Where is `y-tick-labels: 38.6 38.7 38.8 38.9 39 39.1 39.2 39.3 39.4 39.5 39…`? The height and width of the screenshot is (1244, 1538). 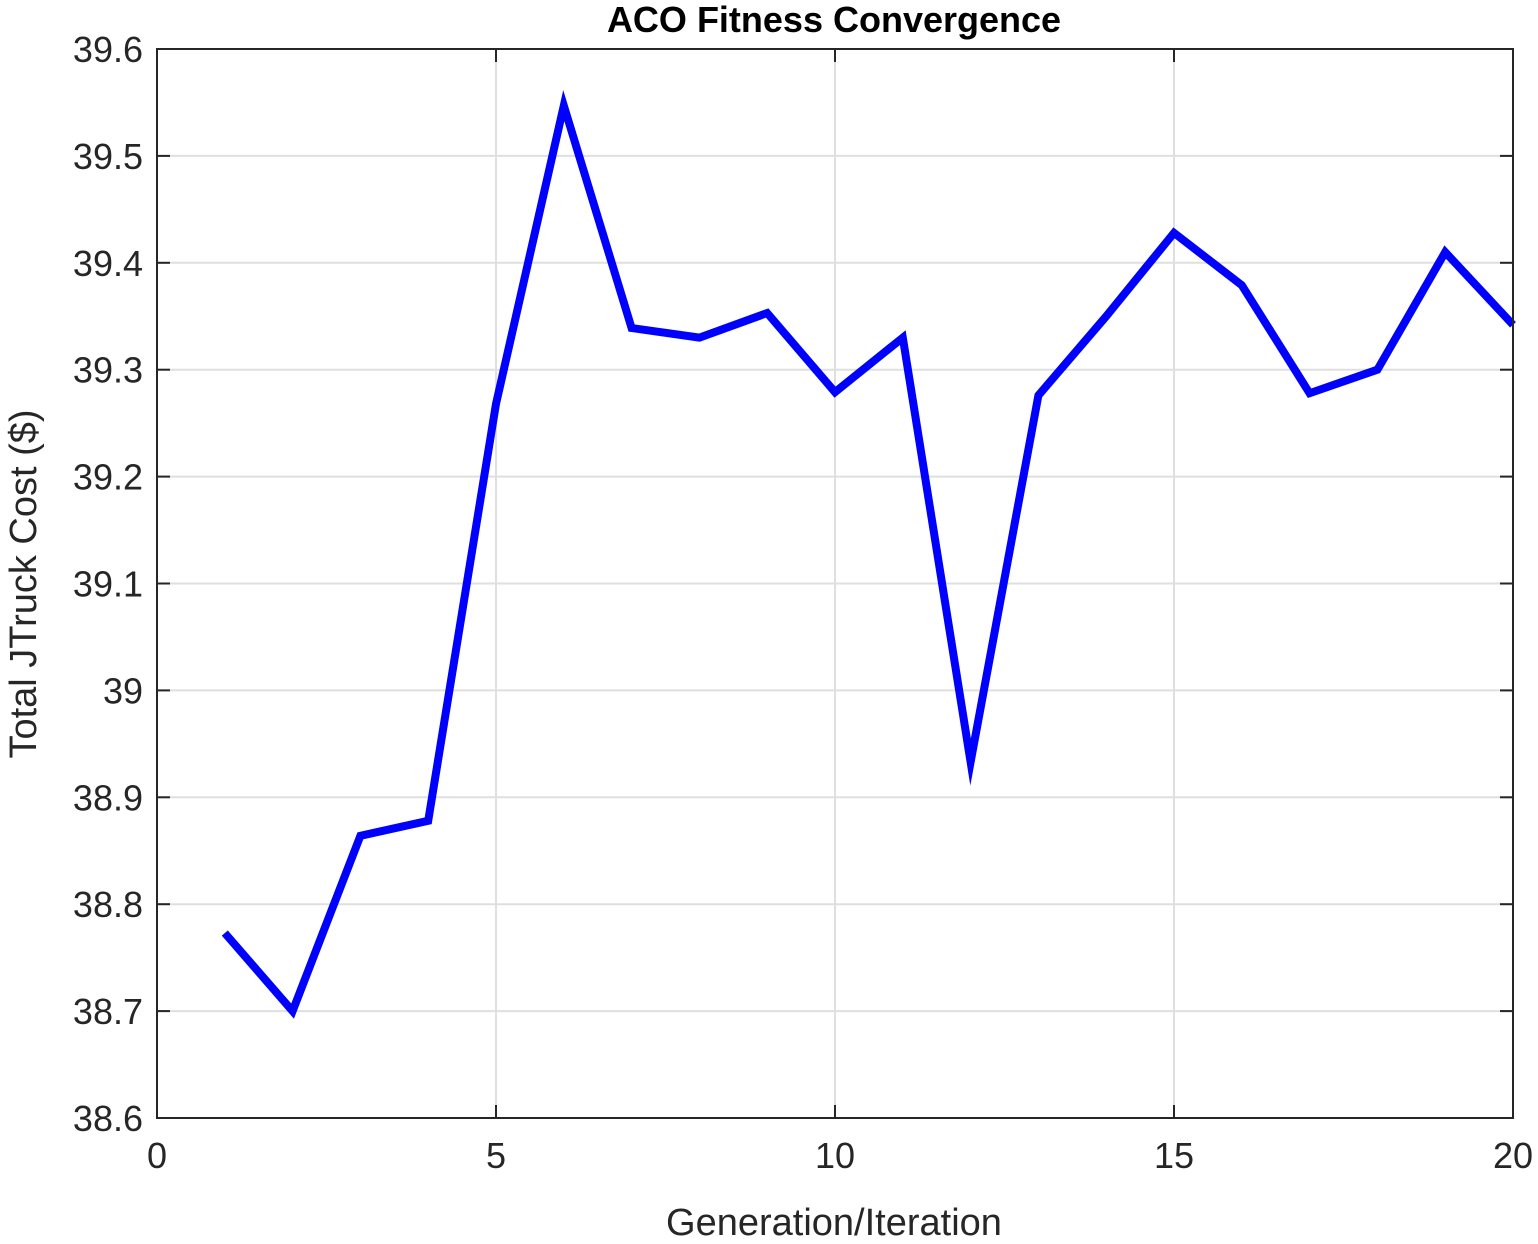 y-tick-labels: 38.6 38.7 38.8 38.9 39 39.1 39.2 39.3 39.4 39.5 39… is located at coordinates (108, 584).